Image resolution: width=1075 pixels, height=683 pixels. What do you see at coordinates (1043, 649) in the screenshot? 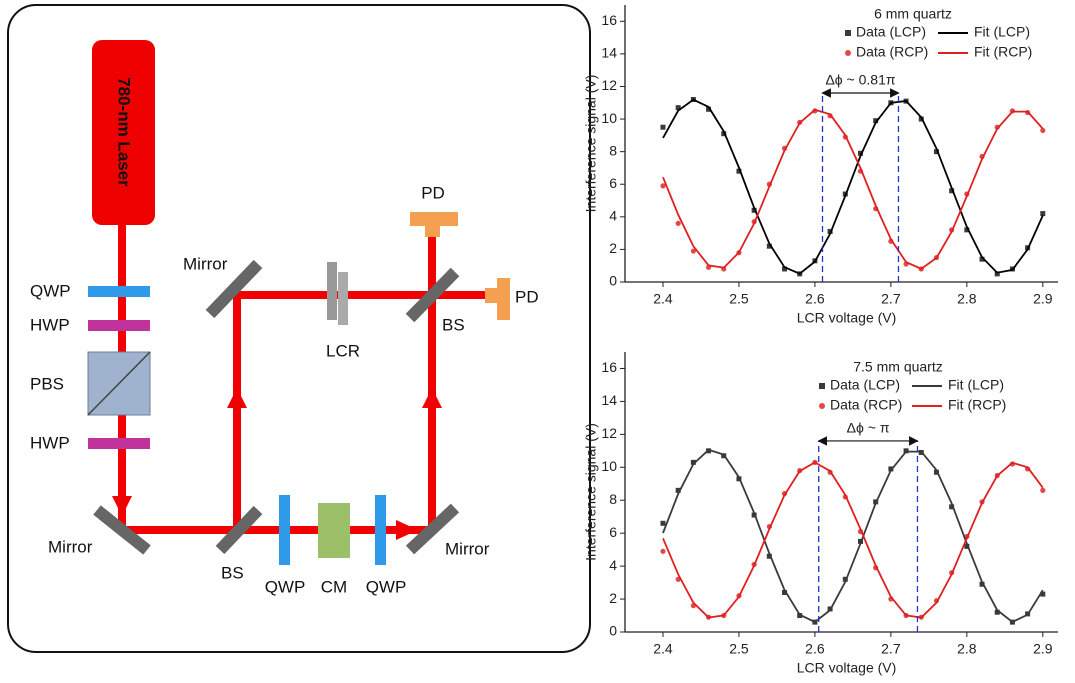
I see `x-tick-label: 2.9` at bounding box center [1043, 649].